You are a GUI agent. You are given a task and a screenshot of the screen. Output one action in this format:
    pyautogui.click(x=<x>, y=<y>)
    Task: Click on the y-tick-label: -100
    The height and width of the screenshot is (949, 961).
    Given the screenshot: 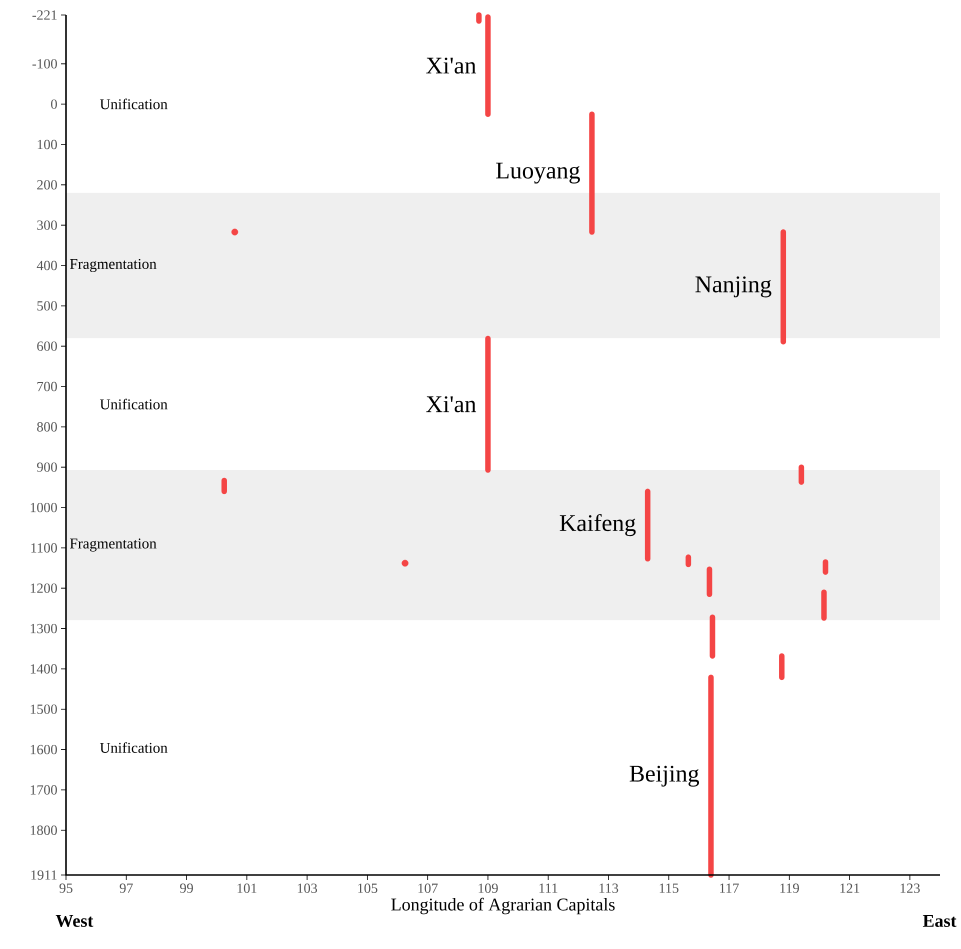 What is the action you would take?
    pyautogui.click(x=44, y=64)
    